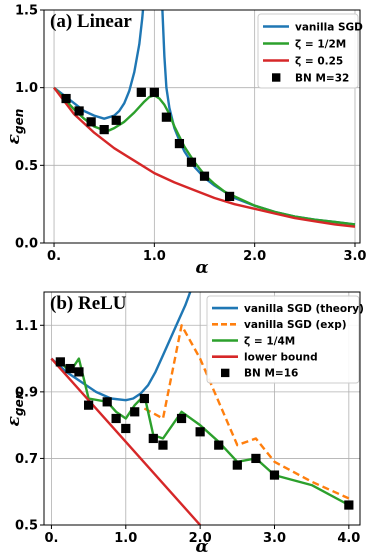 The image size is (370, 556). What do you see at coordinates (322, 78) in the screenshot?
I see `legend-label: BN M=32` at bounding box center [322, 78].